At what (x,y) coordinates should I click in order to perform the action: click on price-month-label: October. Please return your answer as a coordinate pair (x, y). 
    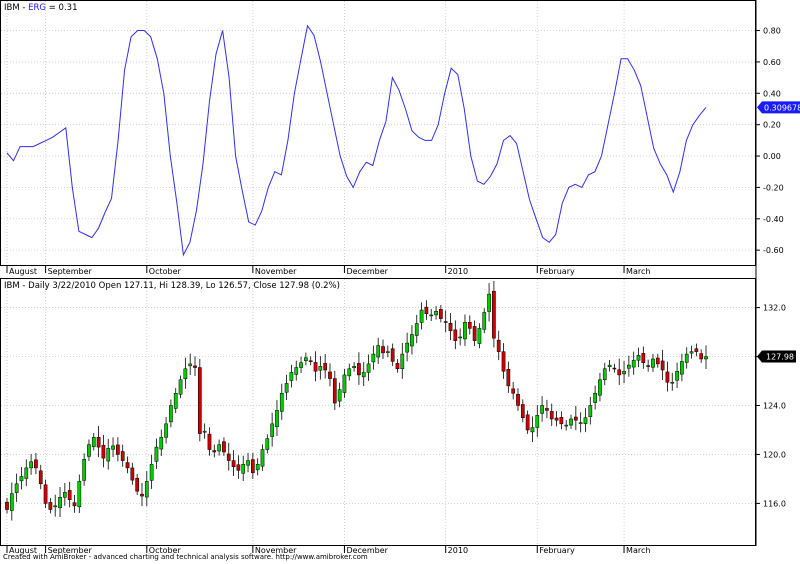
    Looking at the image, I should click on (165, 550).